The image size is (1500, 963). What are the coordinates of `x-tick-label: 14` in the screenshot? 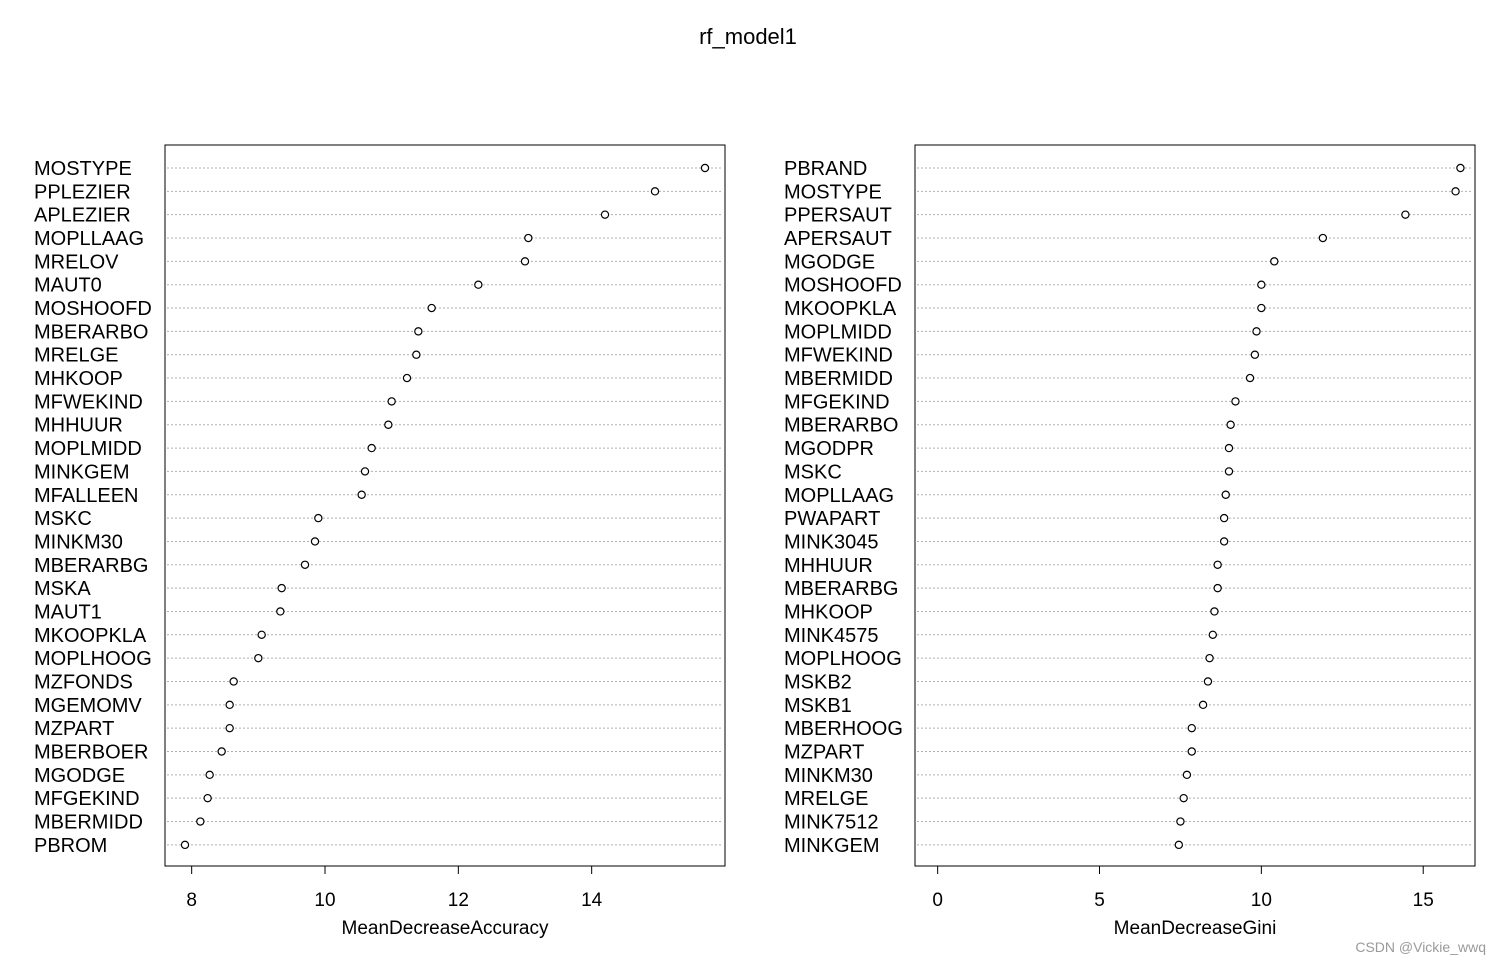 It's located at (592, 900).